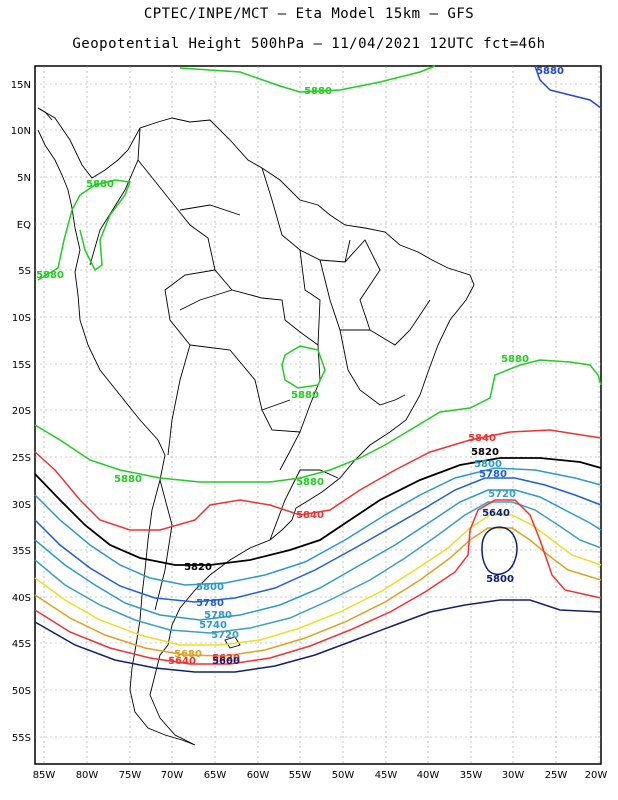 The height and width of the screenshot is (800, 618). I want to click on contour-5780-blue, so click(318, 540).